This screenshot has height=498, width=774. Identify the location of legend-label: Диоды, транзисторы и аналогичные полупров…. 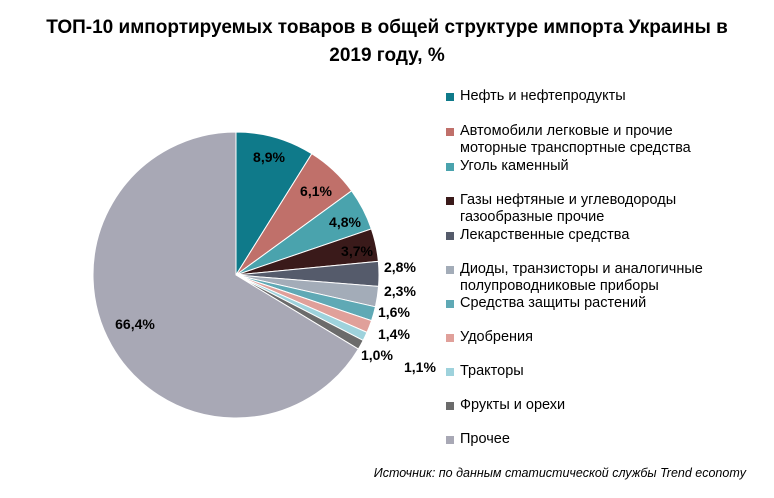
(581, 277).